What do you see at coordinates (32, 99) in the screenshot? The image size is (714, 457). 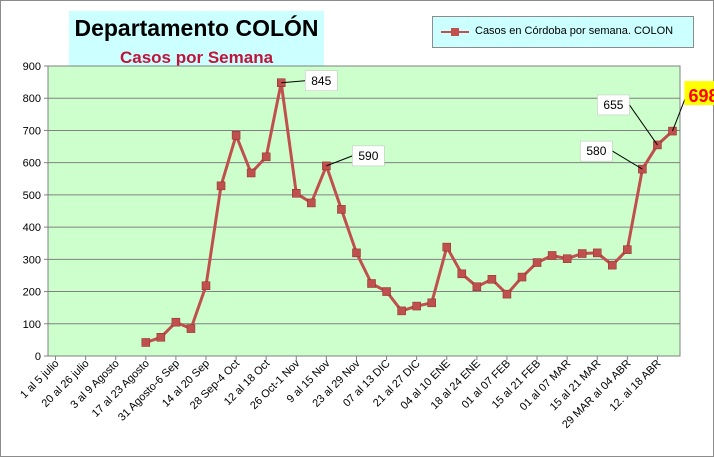 I see `y-tick-label: 800` at bounding box center [32, 99].